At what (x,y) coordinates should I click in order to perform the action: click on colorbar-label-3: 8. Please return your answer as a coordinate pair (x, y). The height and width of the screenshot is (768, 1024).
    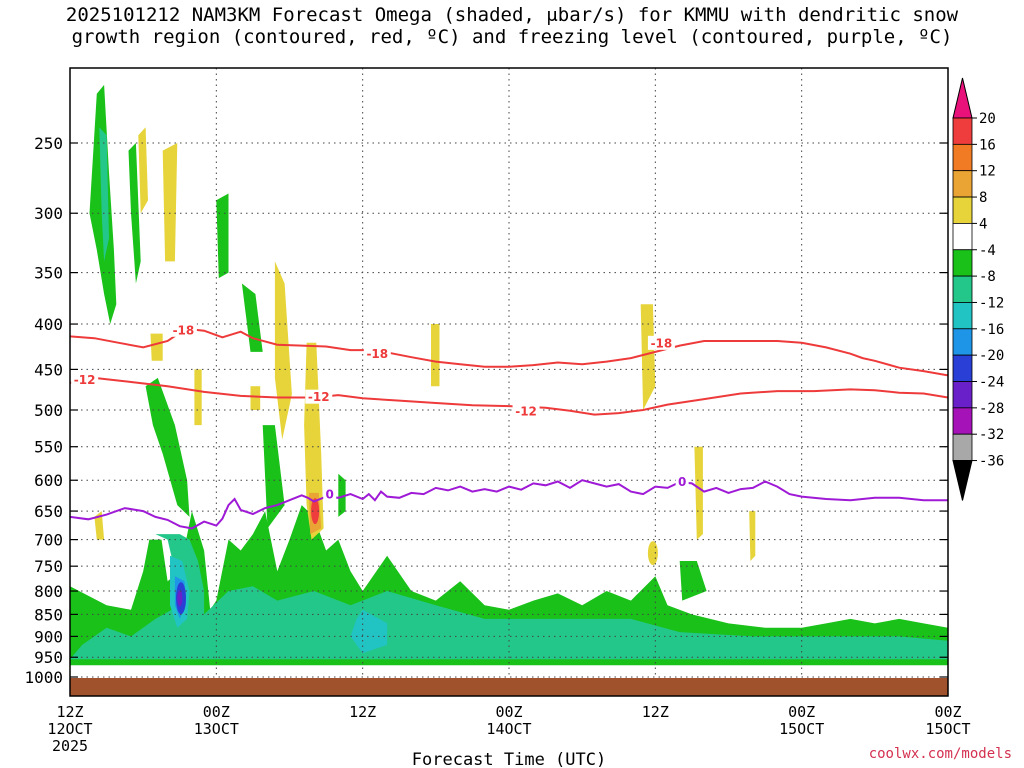
    Looking at the image, I should click on (983, 198).